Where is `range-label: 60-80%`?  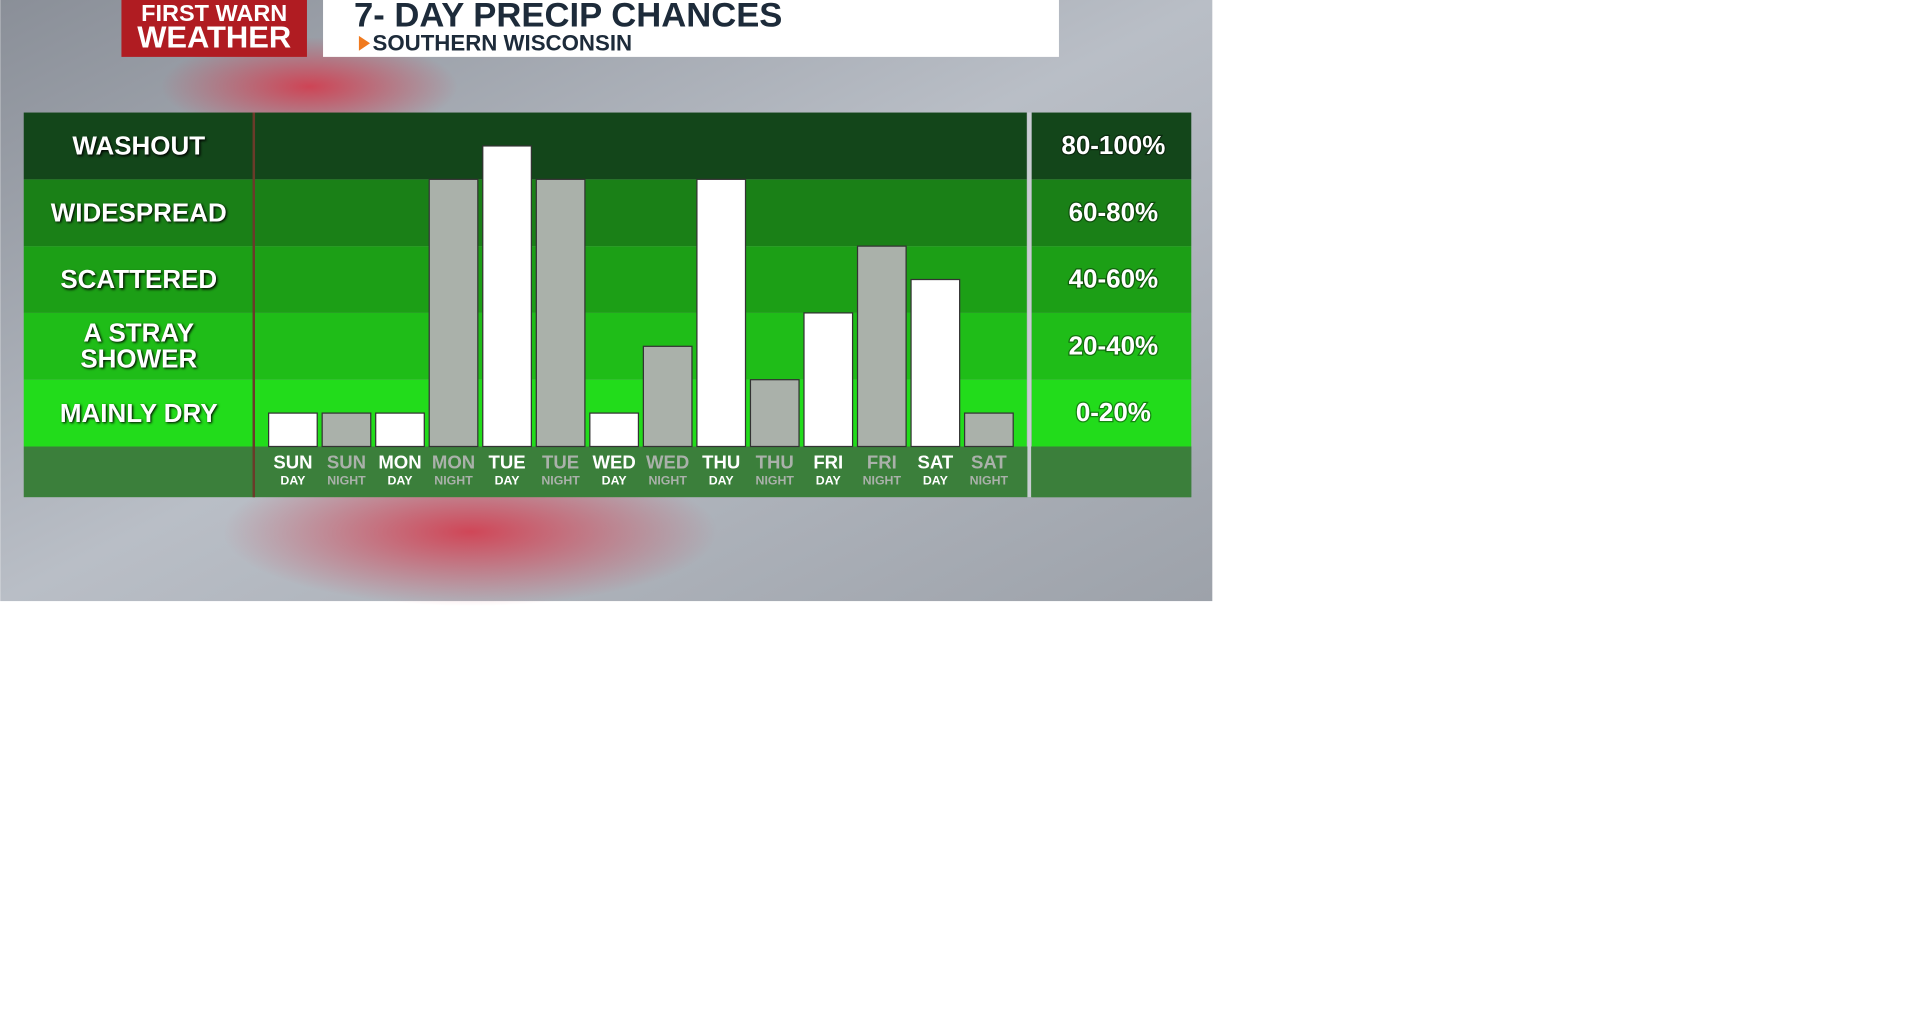 range-label: 60-80% is located at coordinates (1114, 212).